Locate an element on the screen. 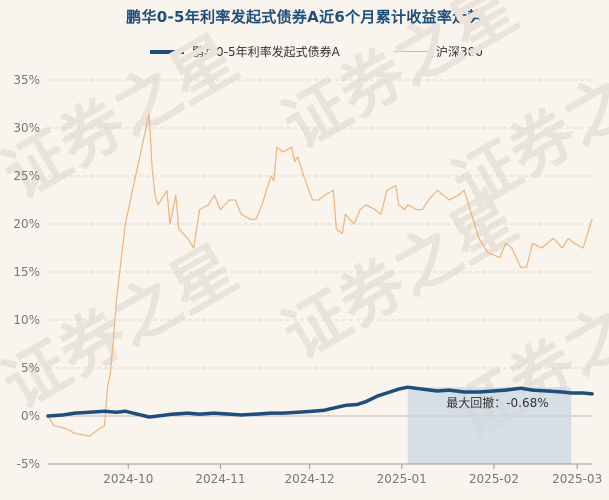 This screenshot has width=609, height=500. y-tick-label: -5% is located at coordinates (28, 464).